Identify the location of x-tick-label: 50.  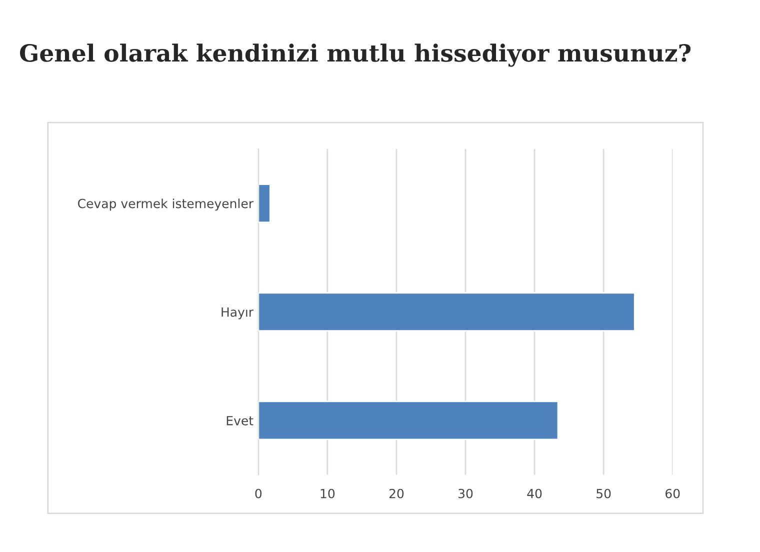
(603, 493).